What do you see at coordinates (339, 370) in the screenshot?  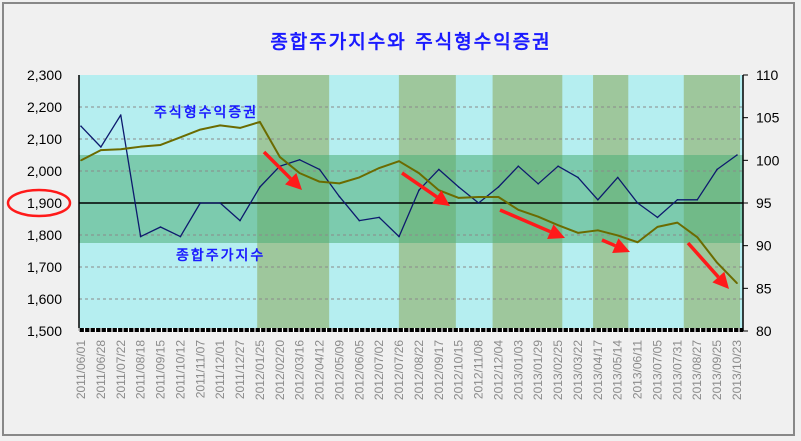 I see `x-tick-label: 2012/05/09` at bounding box center [339, 370].